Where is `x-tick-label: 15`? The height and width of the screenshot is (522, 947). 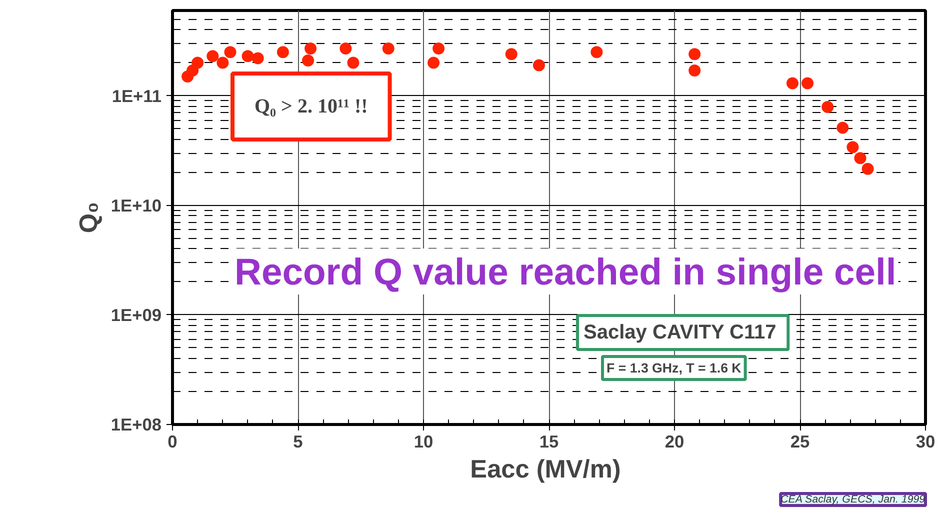 x-tick-label: 15 is located at coordinates (549, 442).